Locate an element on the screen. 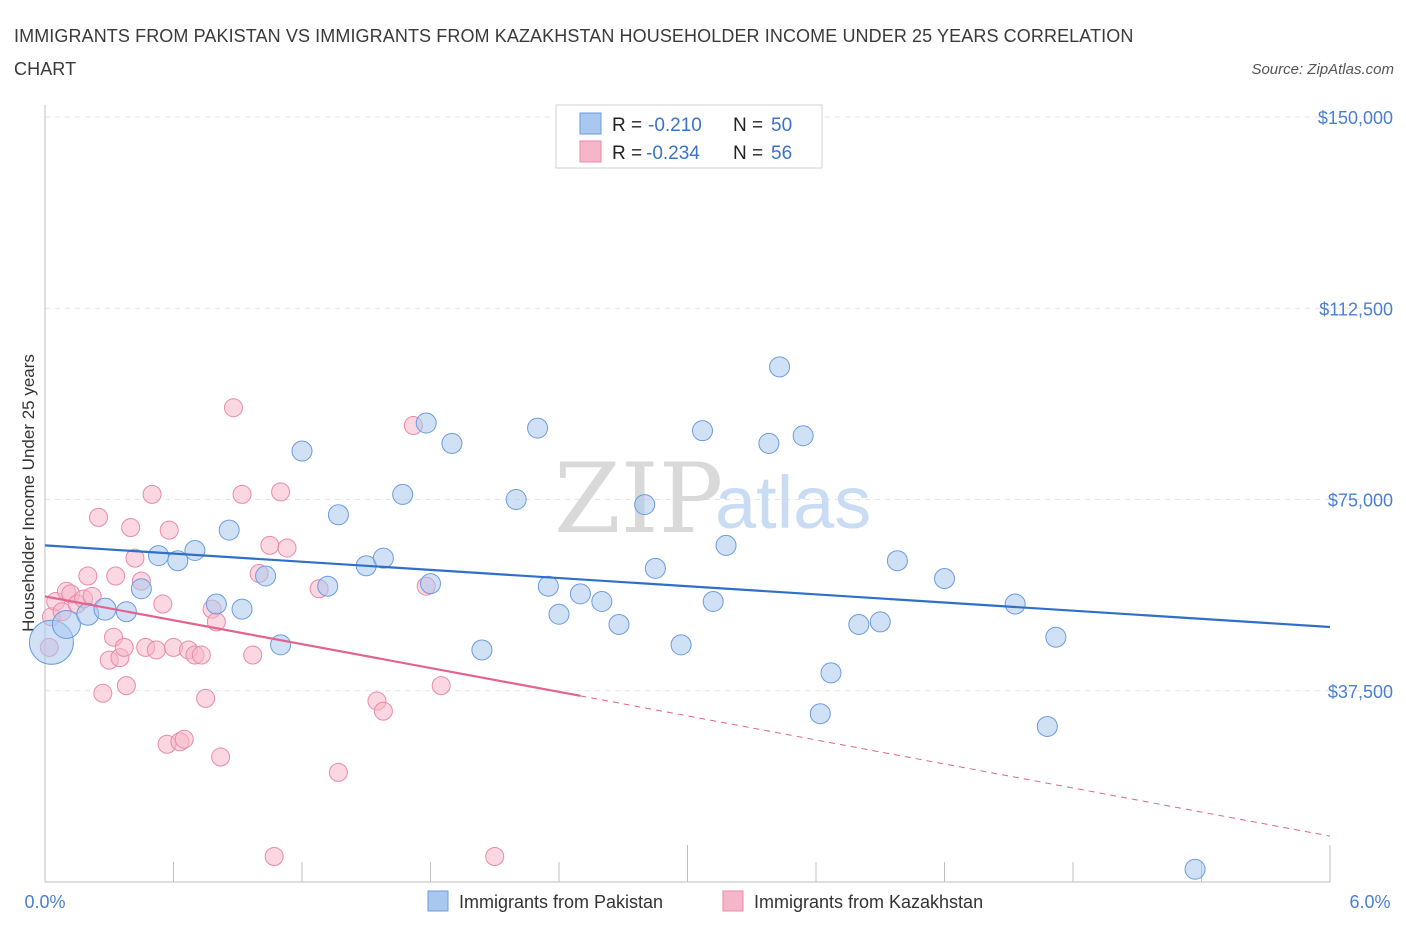 This screenshot has height=930, width=1406. source-credit: Source: ZipAtlas.com is located at coordinates (1322, 69).